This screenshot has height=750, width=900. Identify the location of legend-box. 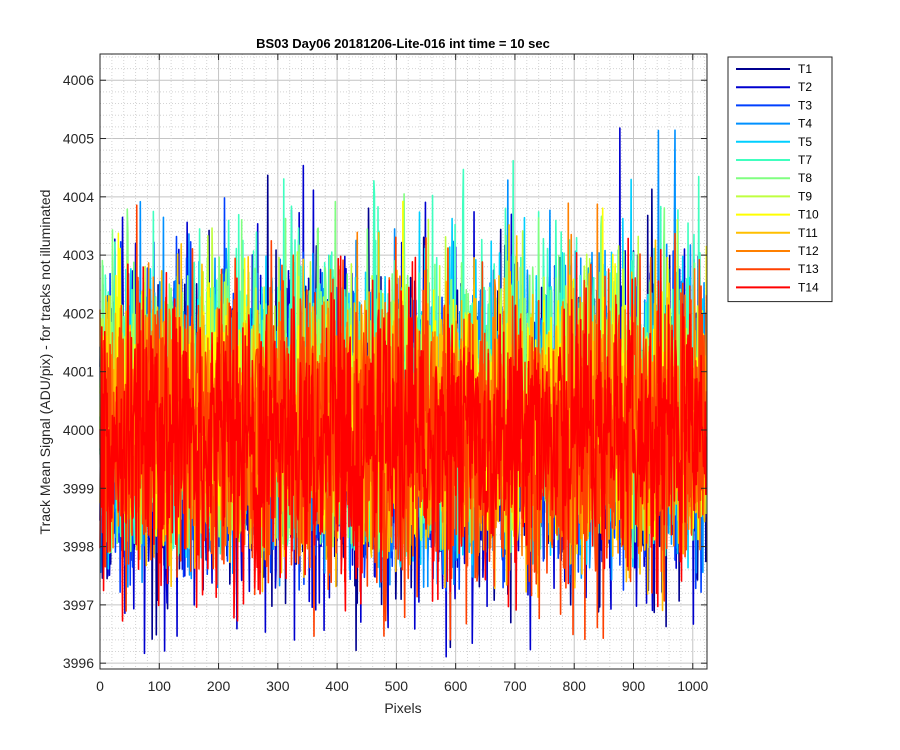
(780, 179).